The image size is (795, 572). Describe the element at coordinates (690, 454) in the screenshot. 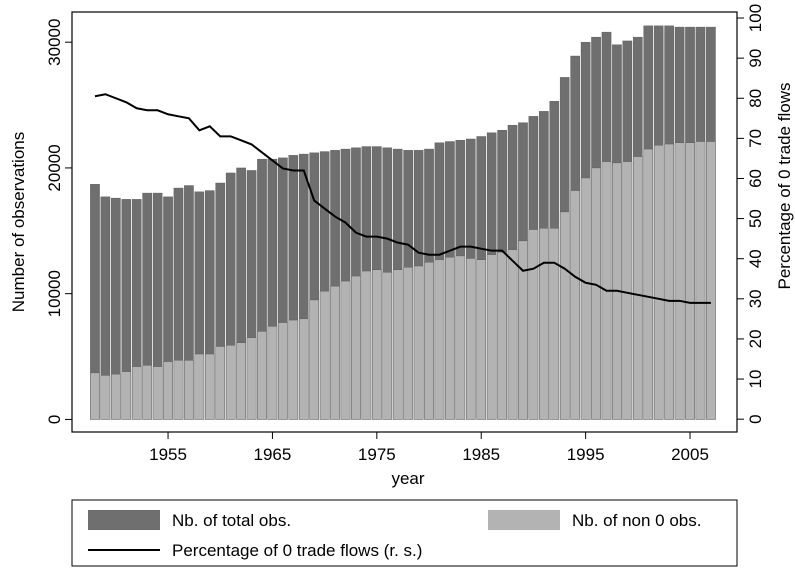

I see `x-tick-label: 2005` at that location.